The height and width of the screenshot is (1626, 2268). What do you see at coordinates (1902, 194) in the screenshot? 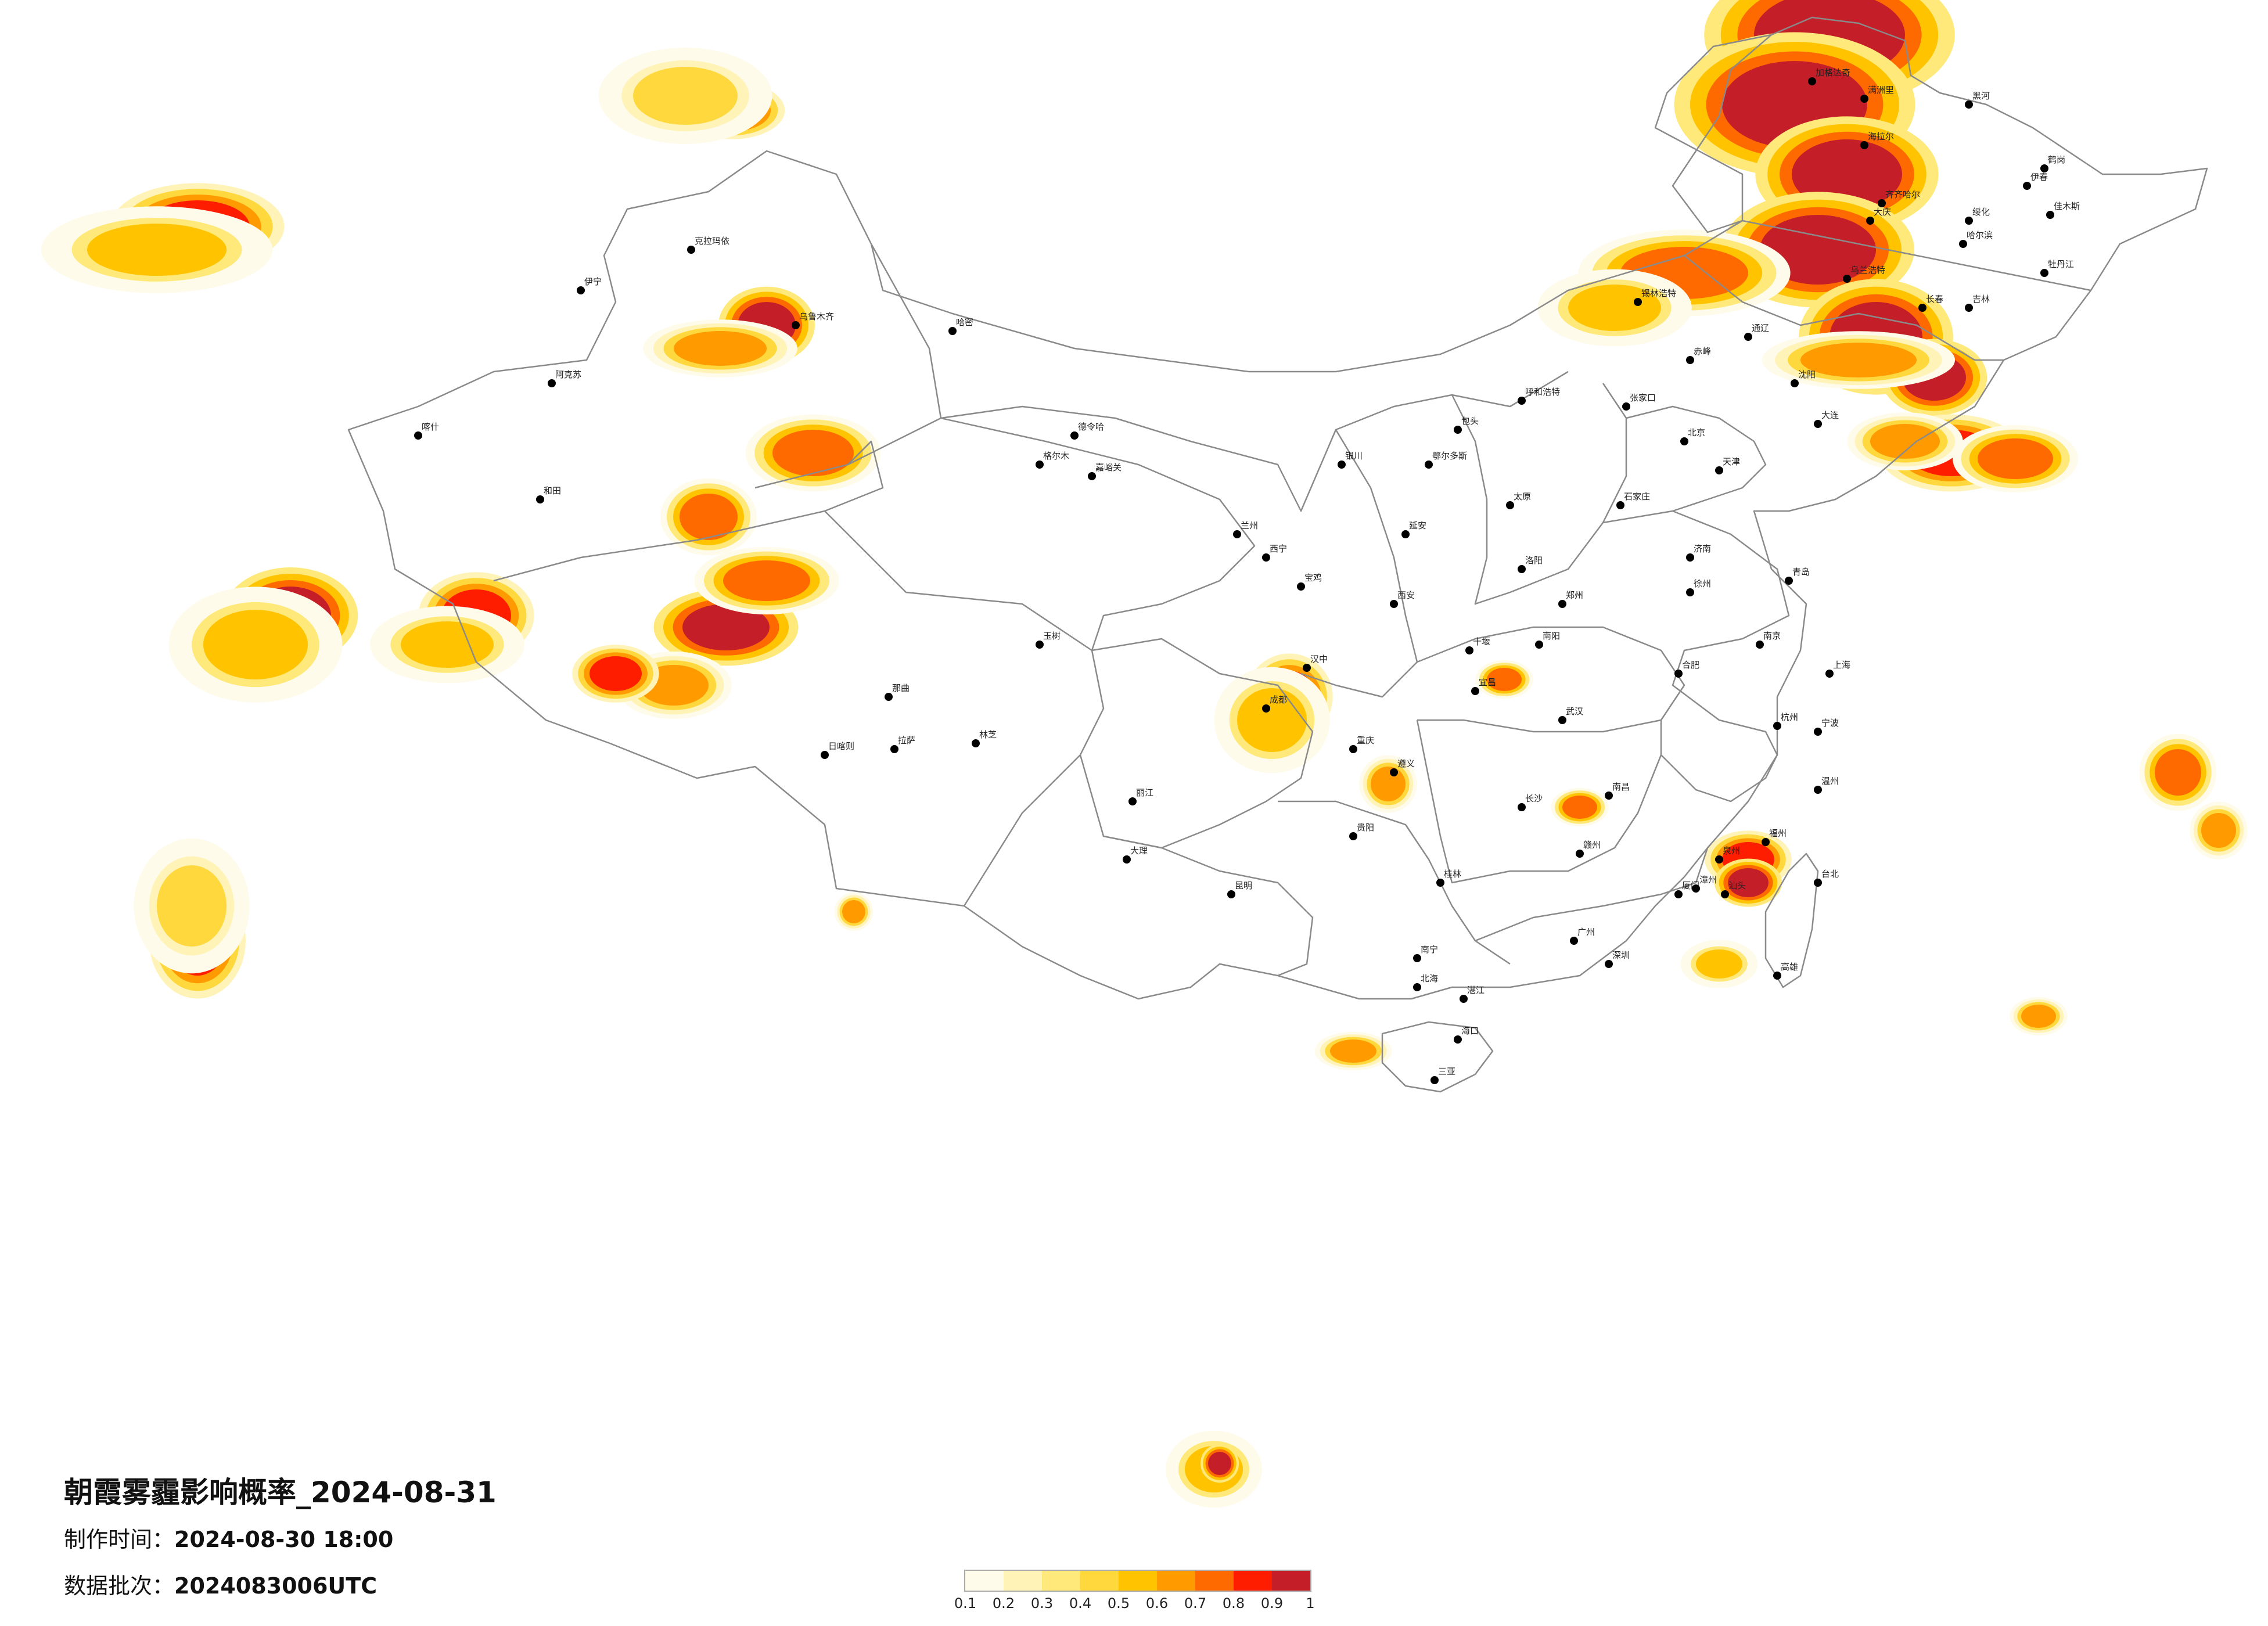
I see `city-label: 齐齐哈尔` at bounding box center [1902, 194].